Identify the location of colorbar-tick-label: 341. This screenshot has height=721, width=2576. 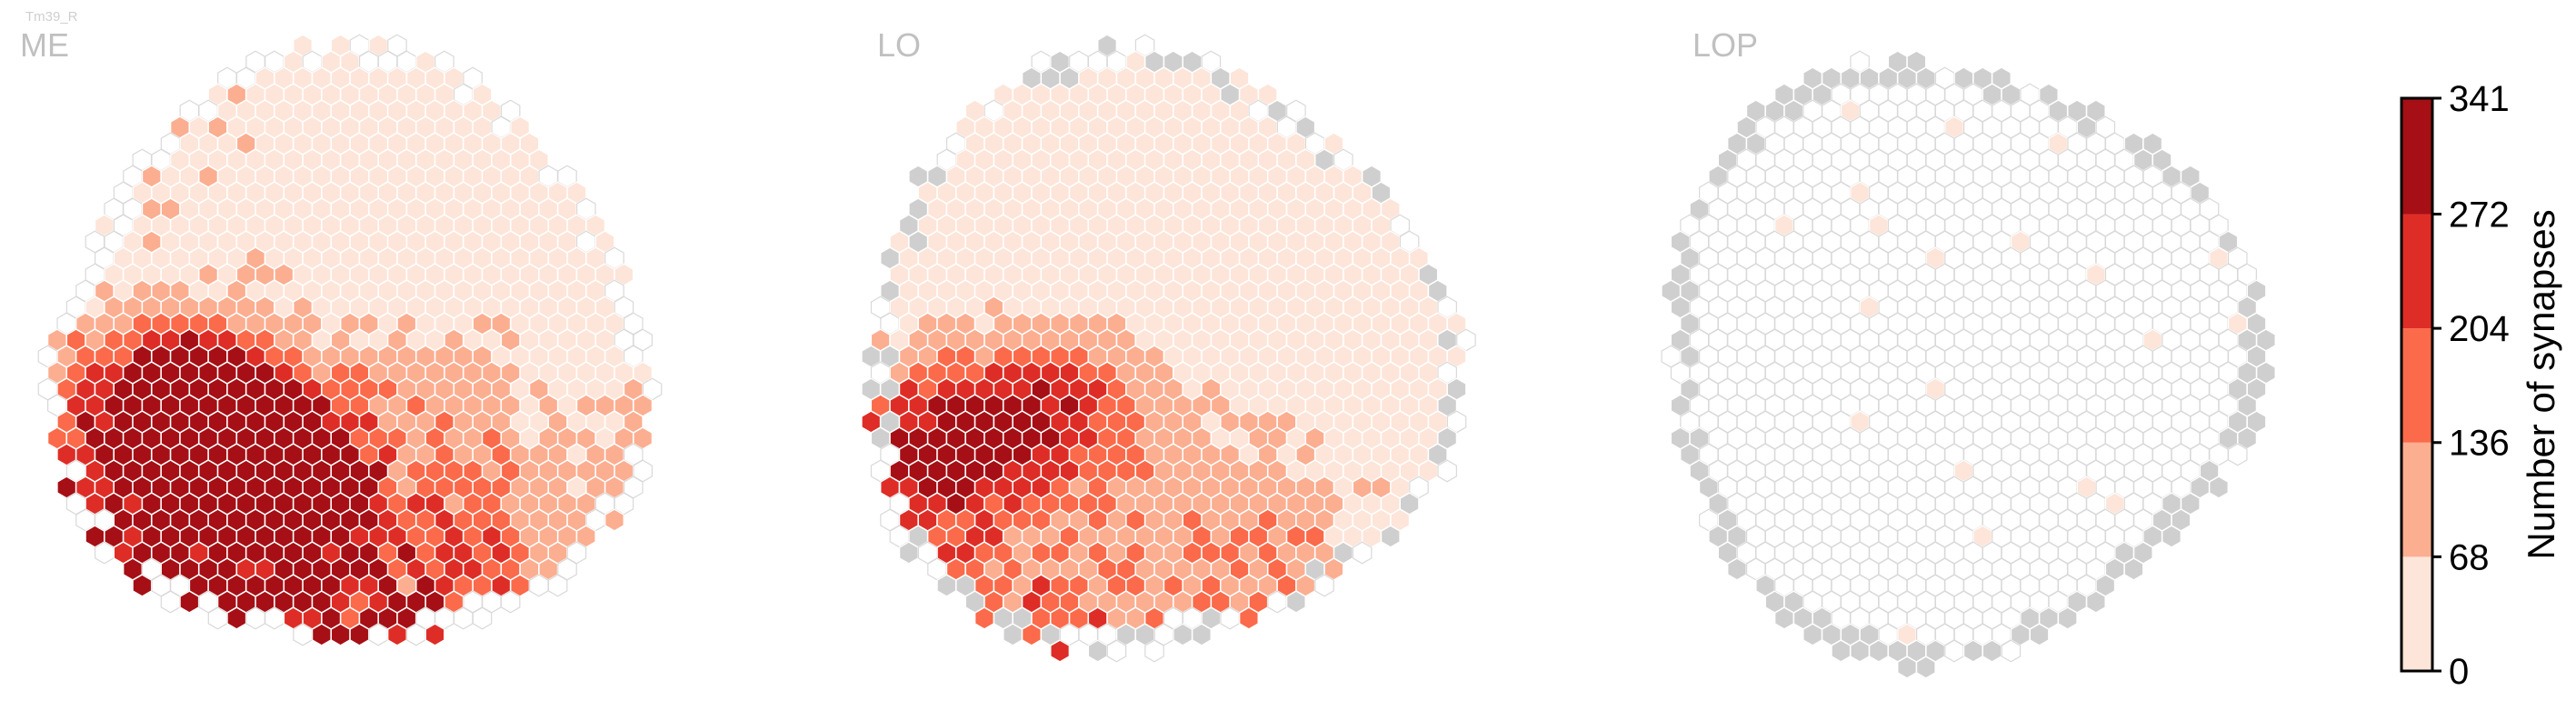
(2480, 99).